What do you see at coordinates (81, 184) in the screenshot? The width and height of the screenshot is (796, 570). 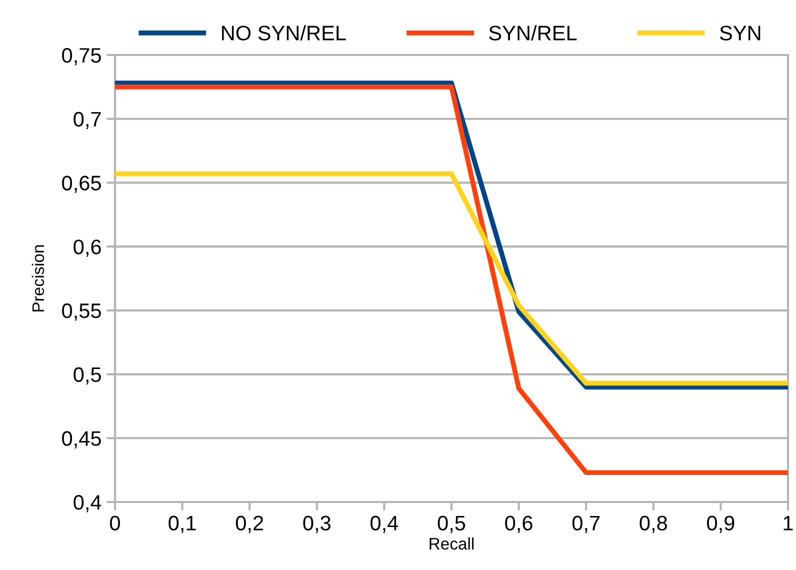 I see `y-tick-label: 0,65` at bounding box center [81, 184].